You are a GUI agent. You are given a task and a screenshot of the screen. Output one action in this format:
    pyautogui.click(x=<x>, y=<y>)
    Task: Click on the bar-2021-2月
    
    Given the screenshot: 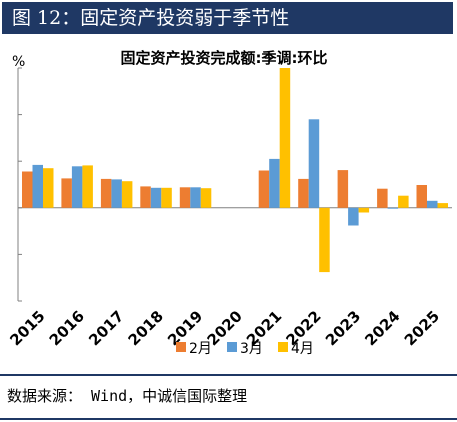 What is the action you would take?
    pyautogui.click(x=264, y=189)
    